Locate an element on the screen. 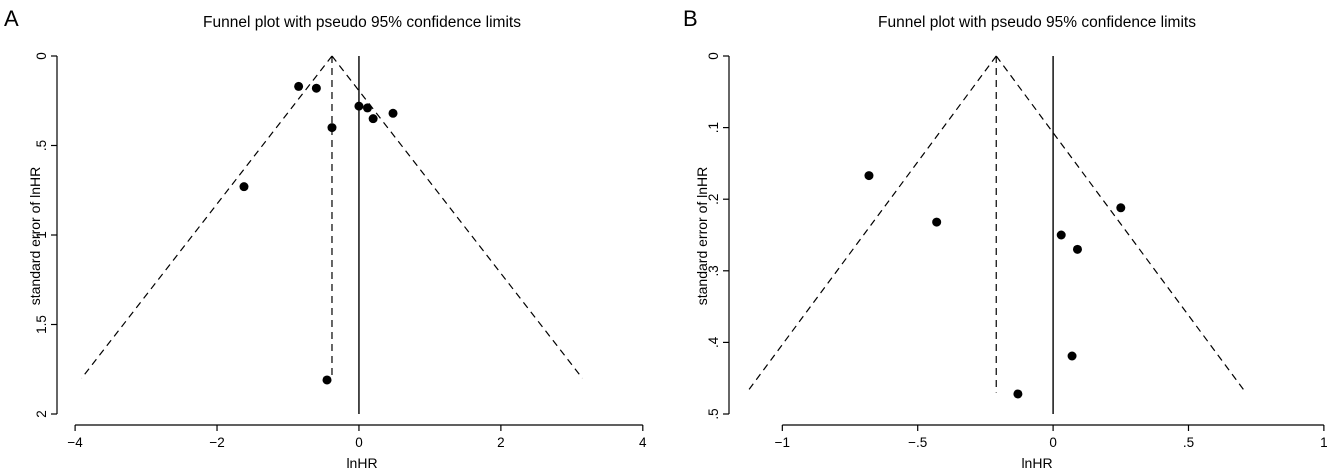 This screenshot has width=1335, height=474. panel-a-letter: A is located at coordinates (11, 18).